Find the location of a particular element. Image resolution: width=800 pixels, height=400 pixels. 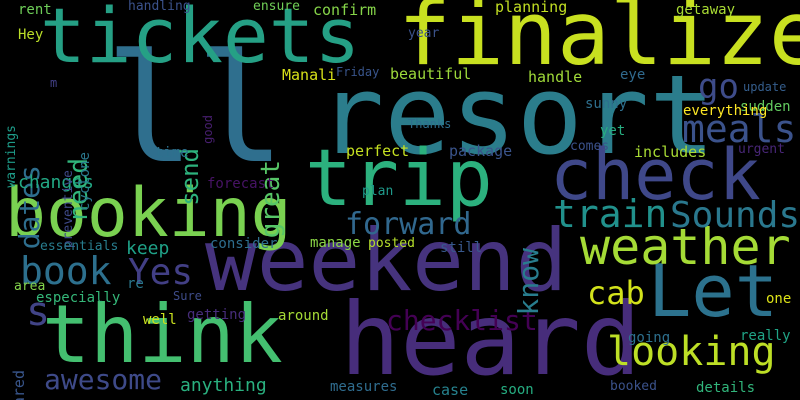

word-yet: yet is located at coordinates (613, 131).